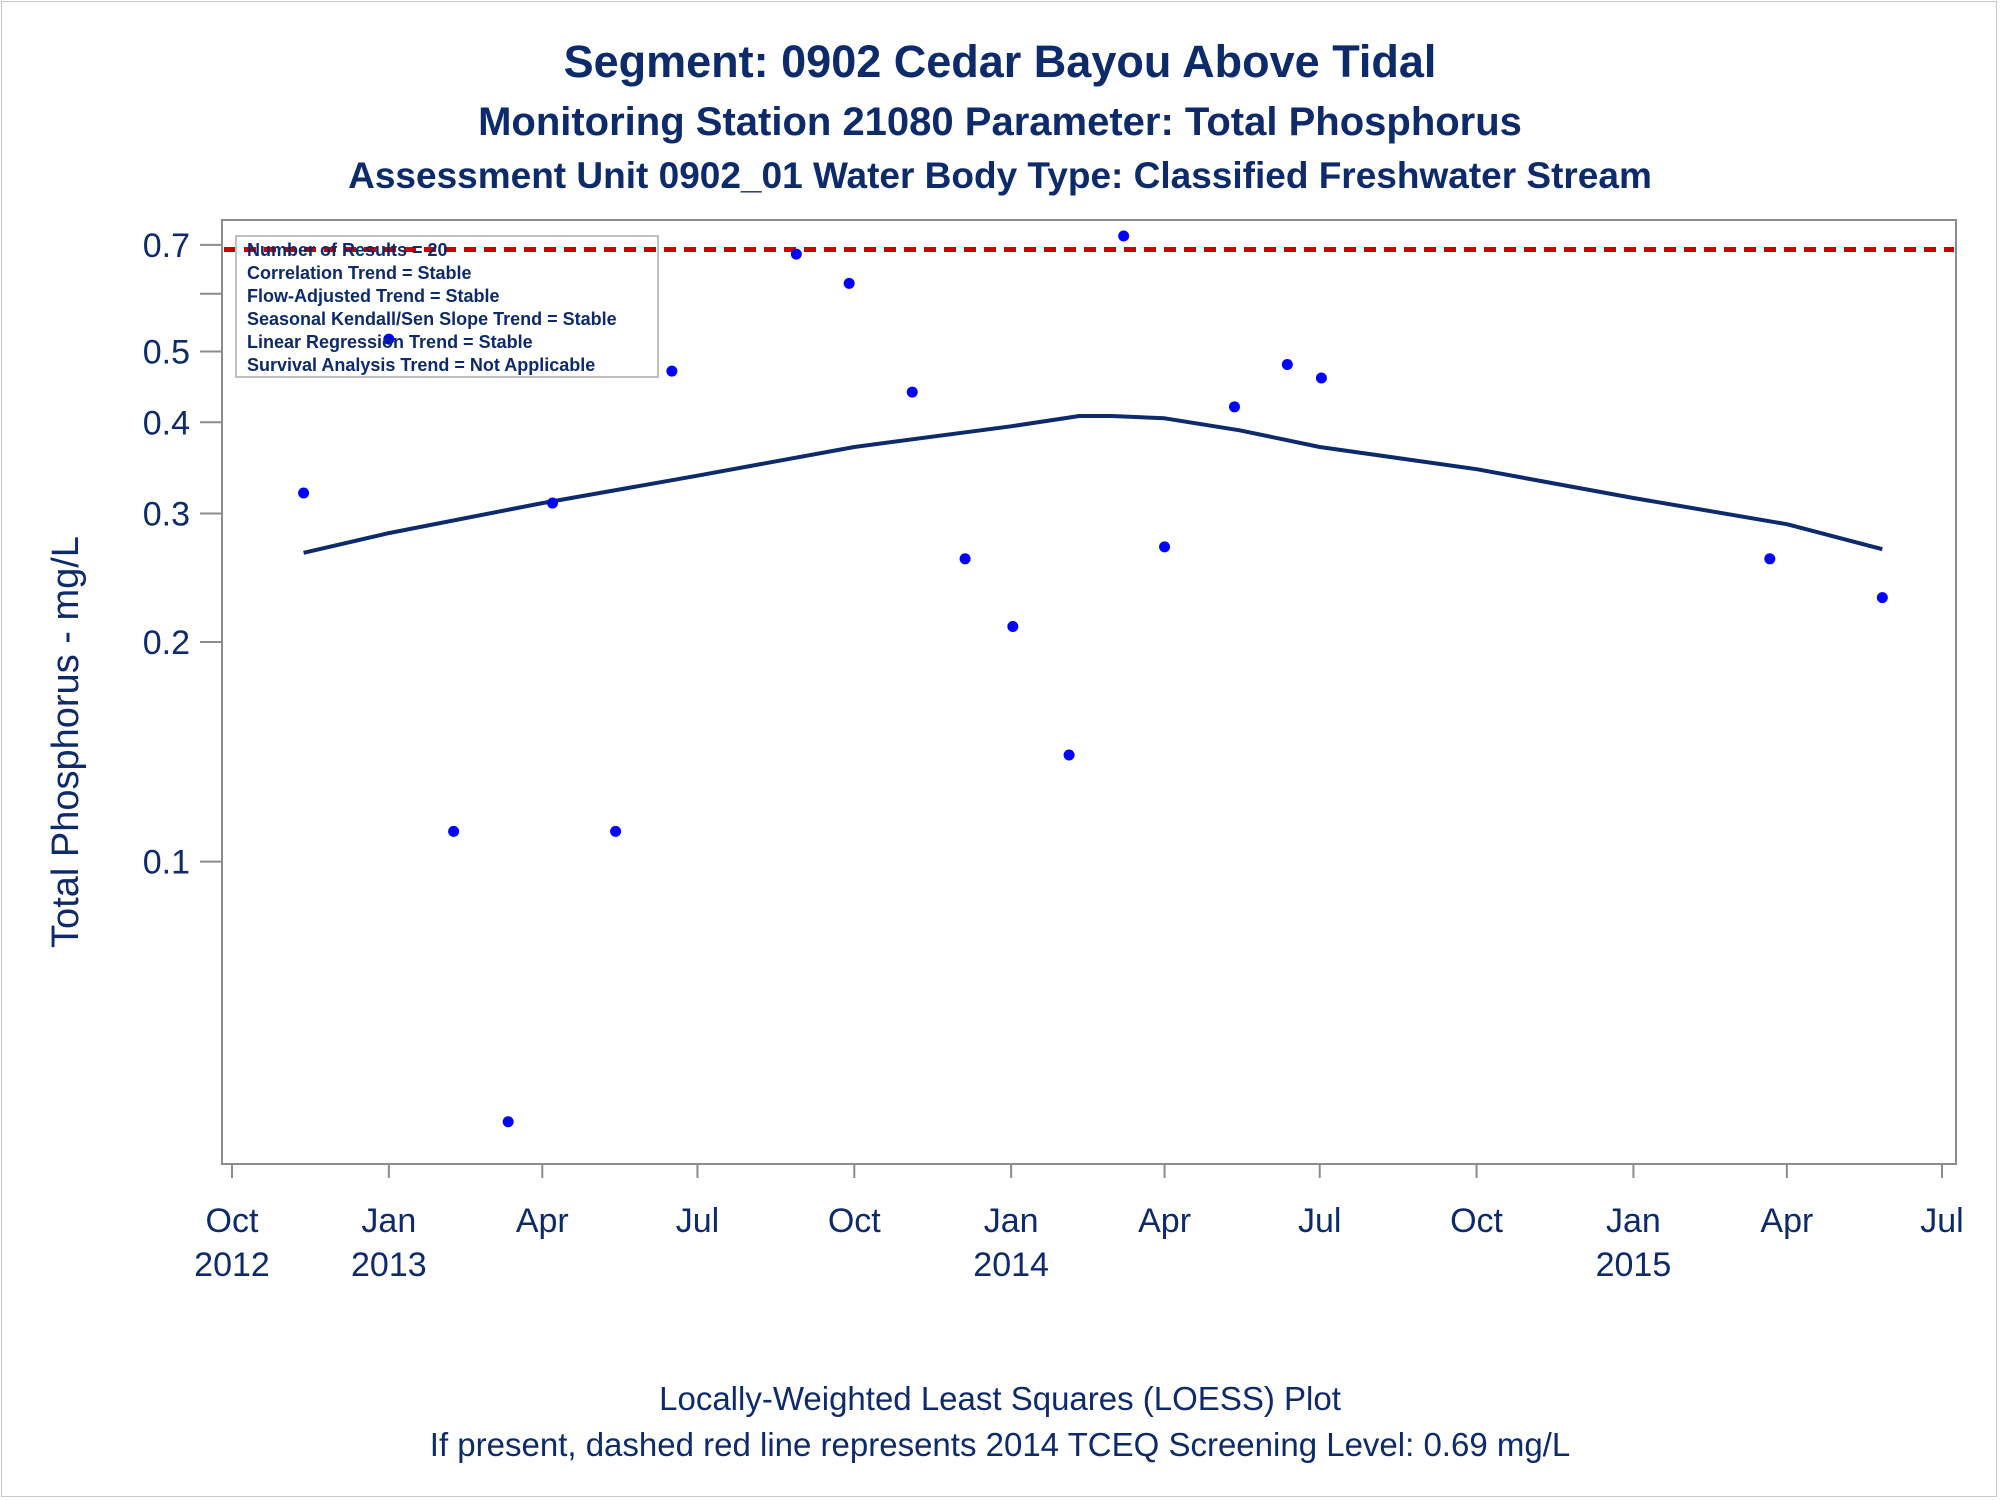 The width and height of the screenshot is (2000, 1500). Describe the element at coordinates (359, 273) in the screenshot. I see `trend-stat-line: Correlation Trend = Stable` at that location.